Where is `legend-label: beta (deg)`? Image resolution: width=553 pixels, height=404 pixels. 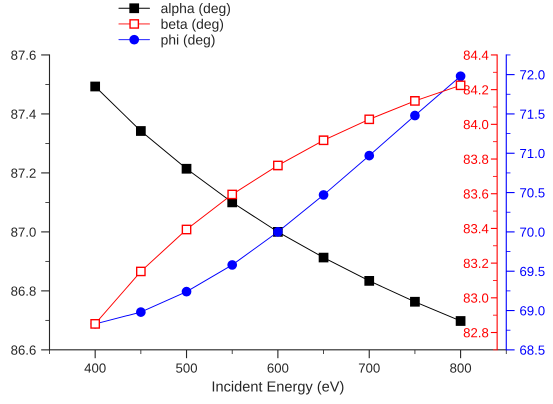
legend-label: beta (deg) is located at coordinates (192, 25).